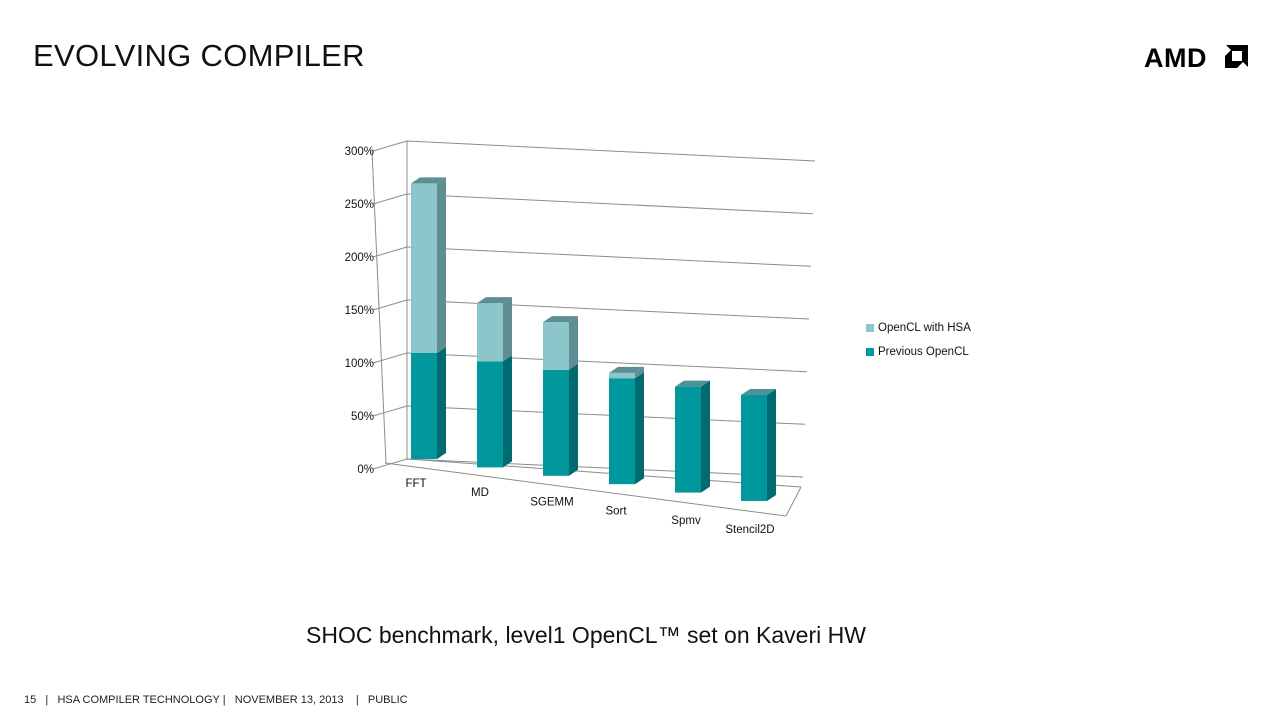 This screenshot has height=720, width=1280. Describe the element at coordinates (924, 328) in the screenshot. I see `legend-label-hsa: OpenCL with HSA` at that location.